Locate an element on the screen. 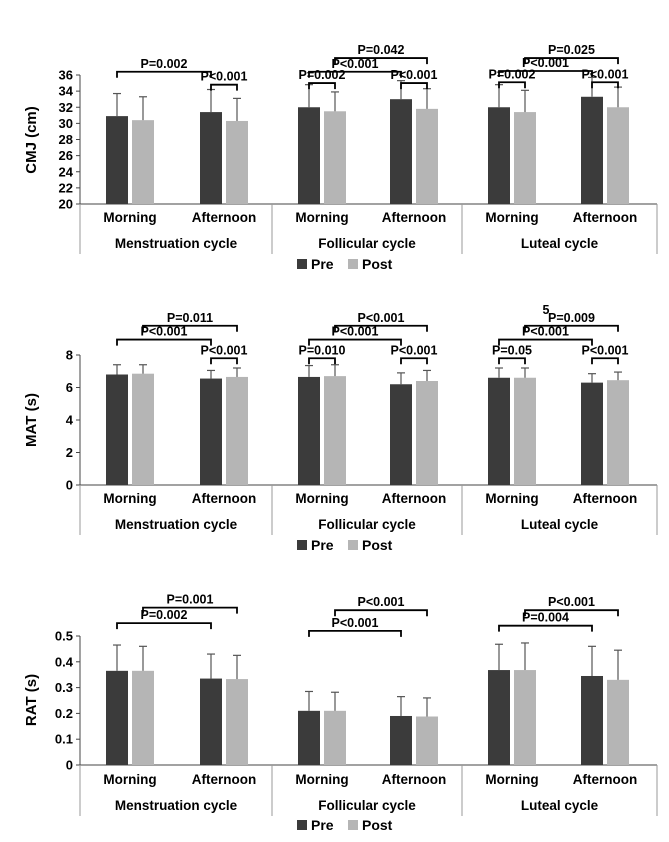 The width and height of the screenshot is (669, 842). significance-label: P=0.010 is located at coordinates (322, 350).